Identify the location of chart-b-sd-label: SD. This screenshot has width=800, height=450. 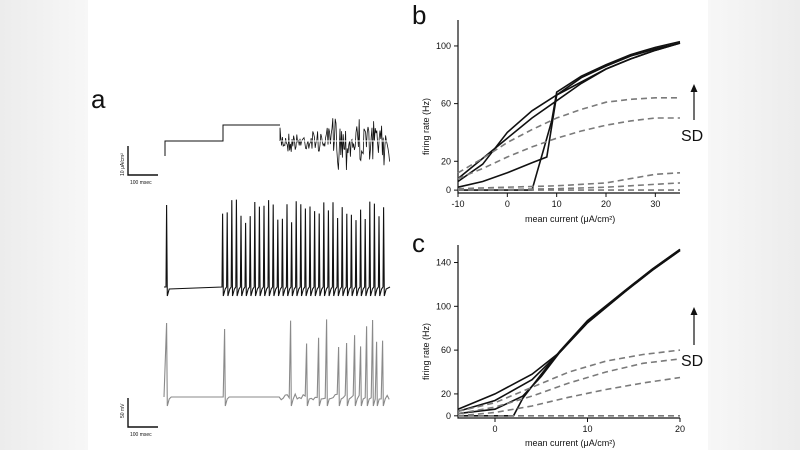
(692, 136).